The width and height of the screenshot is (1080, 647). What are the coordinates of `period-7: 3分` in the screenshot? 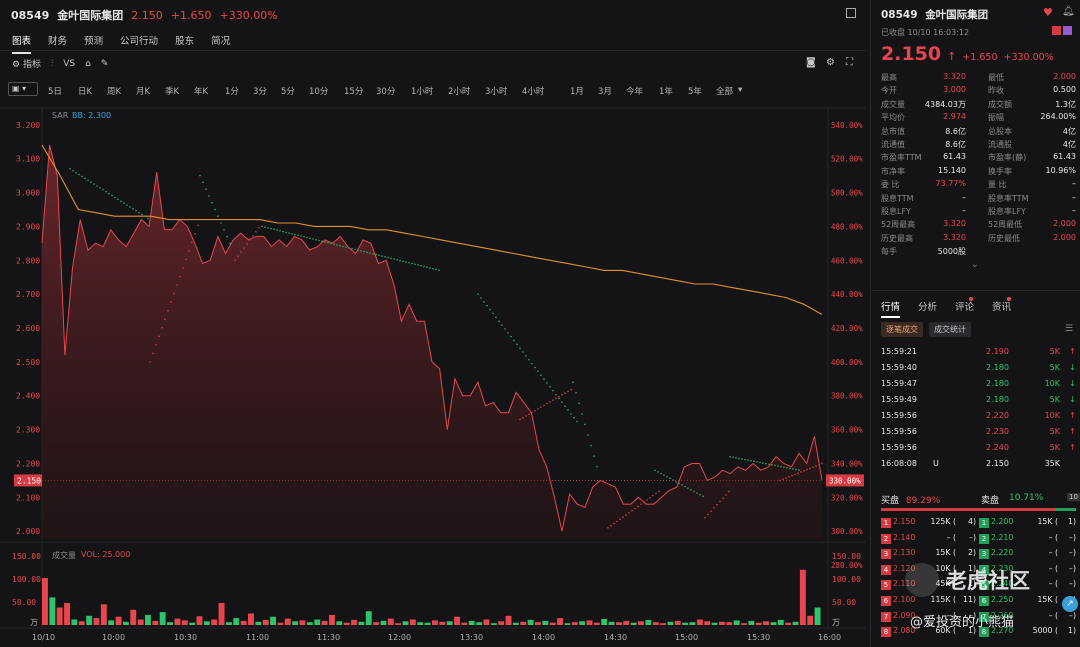 It's located at (260, 92).